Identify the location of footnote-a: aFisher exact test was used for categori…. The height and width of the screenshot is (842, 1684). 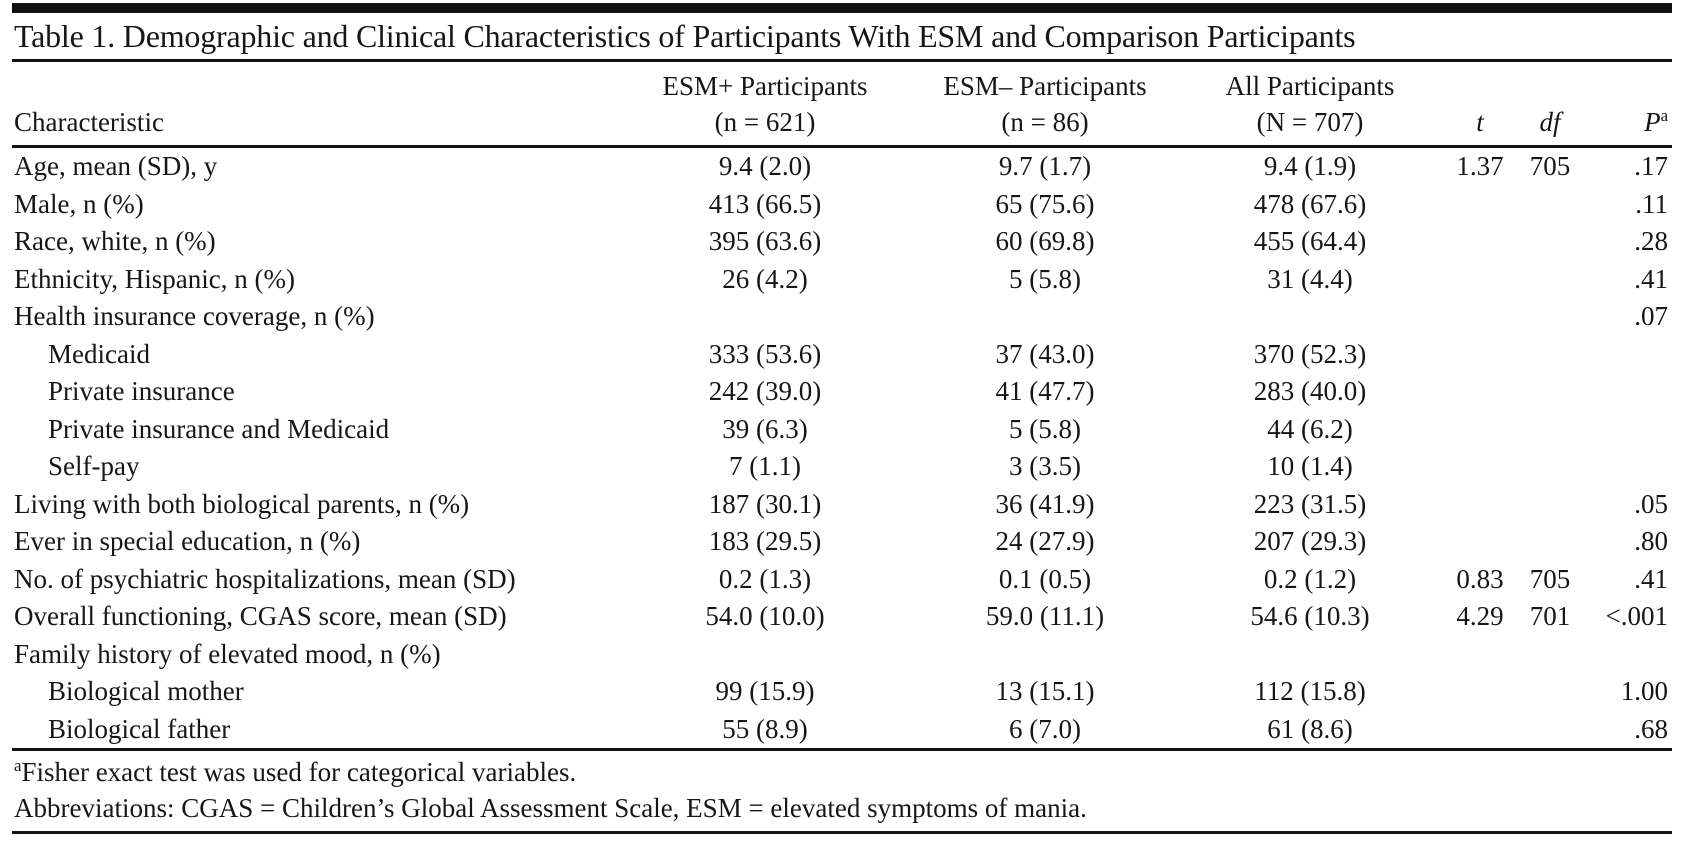
(842, 772).